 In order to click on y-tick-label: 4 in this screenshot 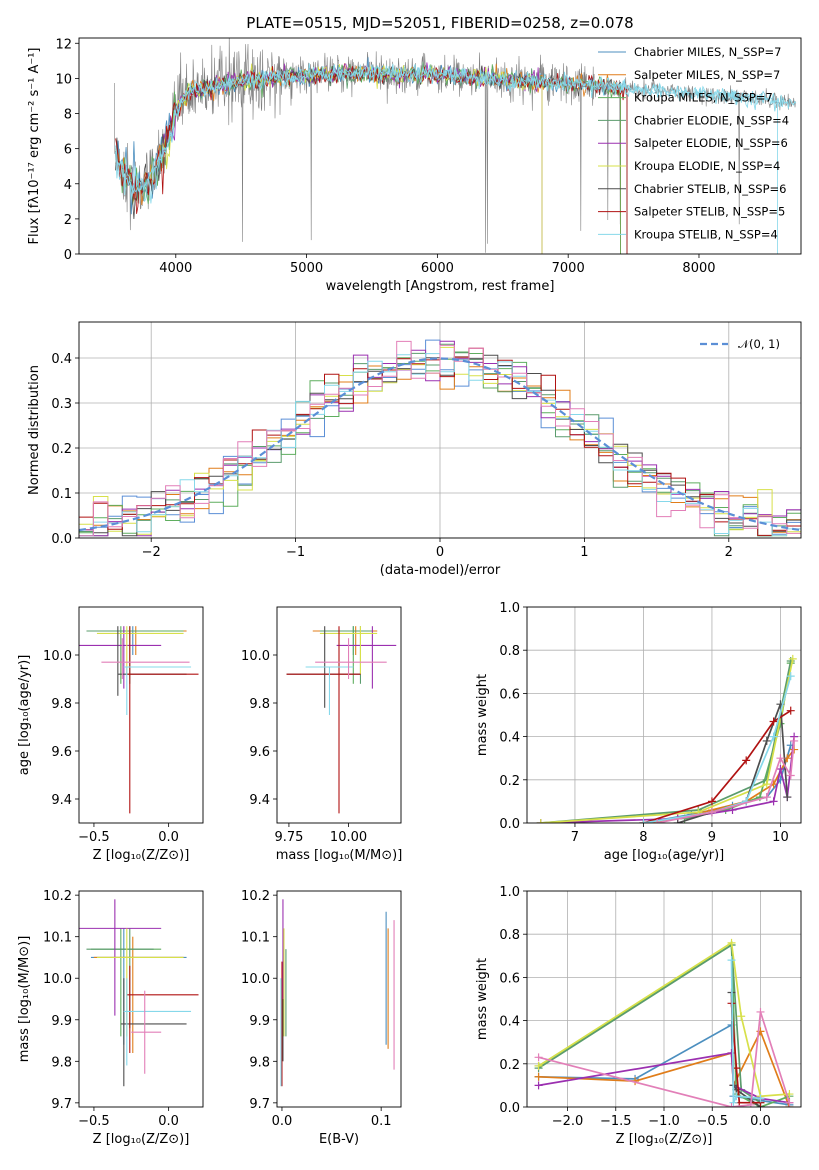, I will do `click(68, 185)`.